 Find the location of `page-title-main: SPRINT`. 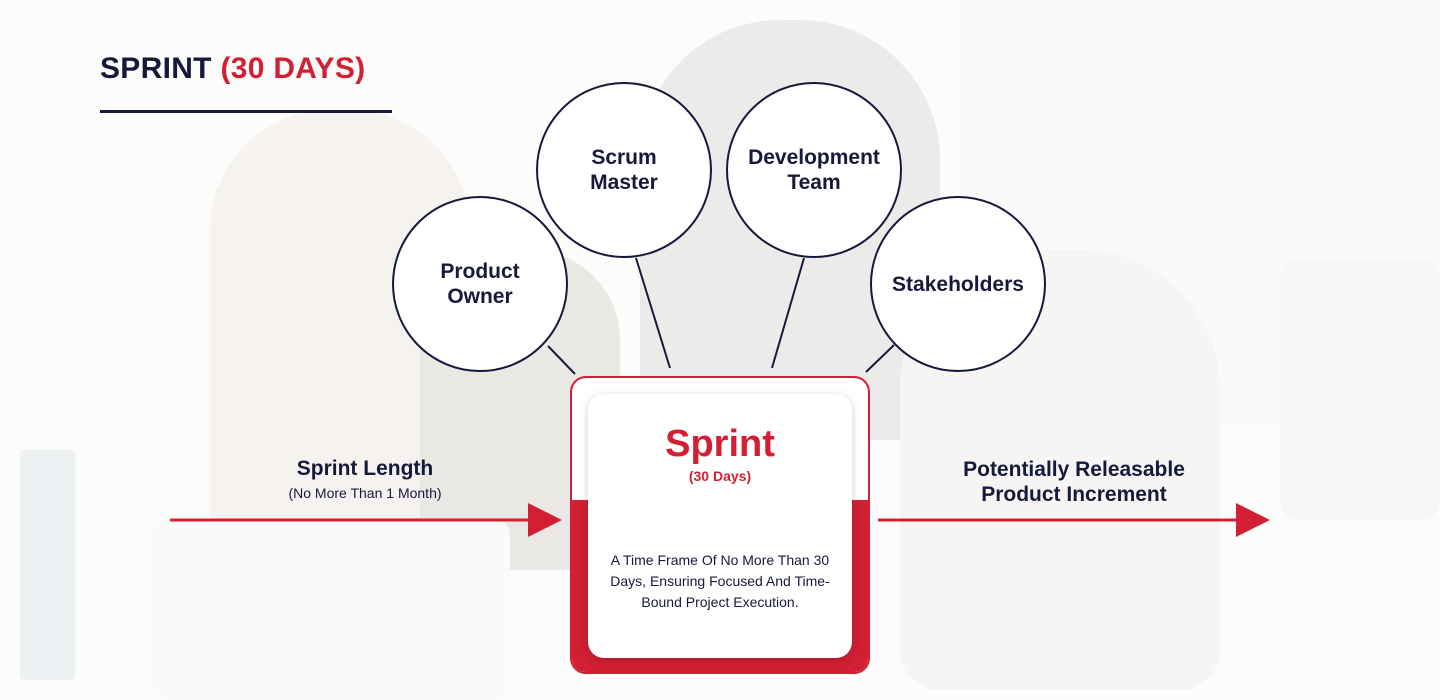

page-title-main: SPRINT is located at coordinates (156, 68).